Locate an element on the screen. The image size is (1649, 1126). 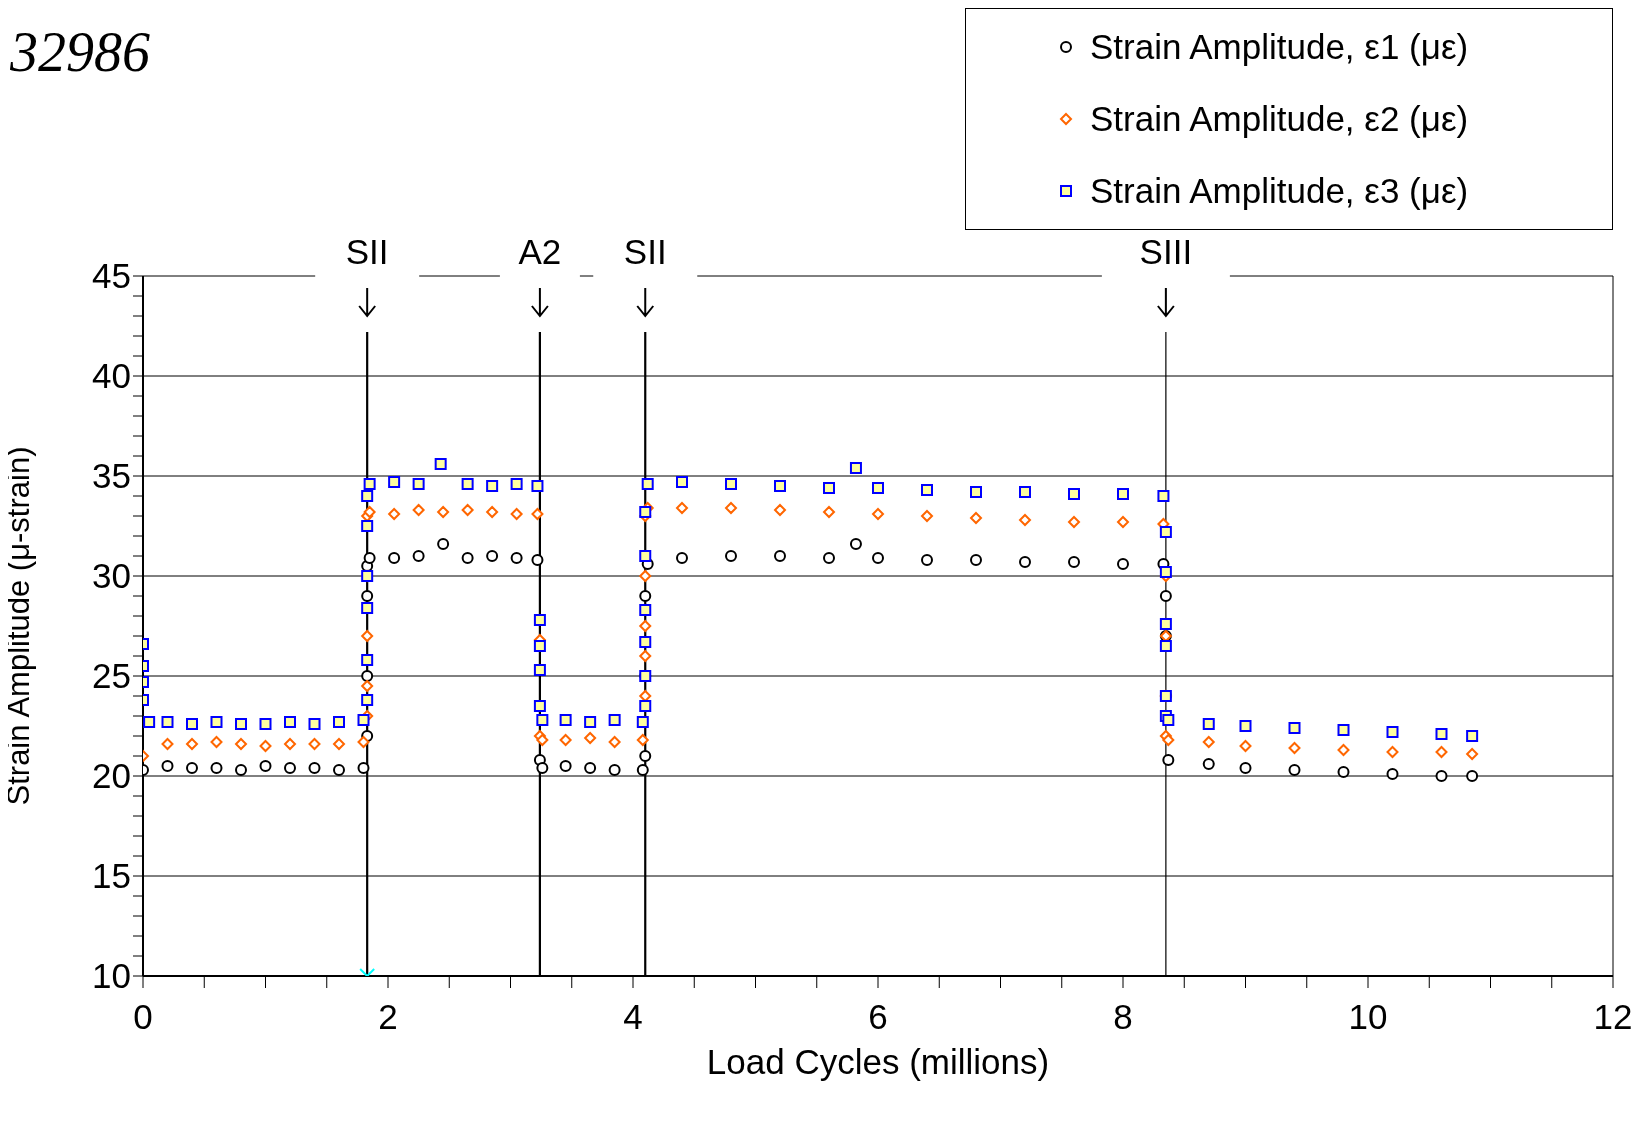
ref-line-label: SIII is located at coordinates (1166, 251).